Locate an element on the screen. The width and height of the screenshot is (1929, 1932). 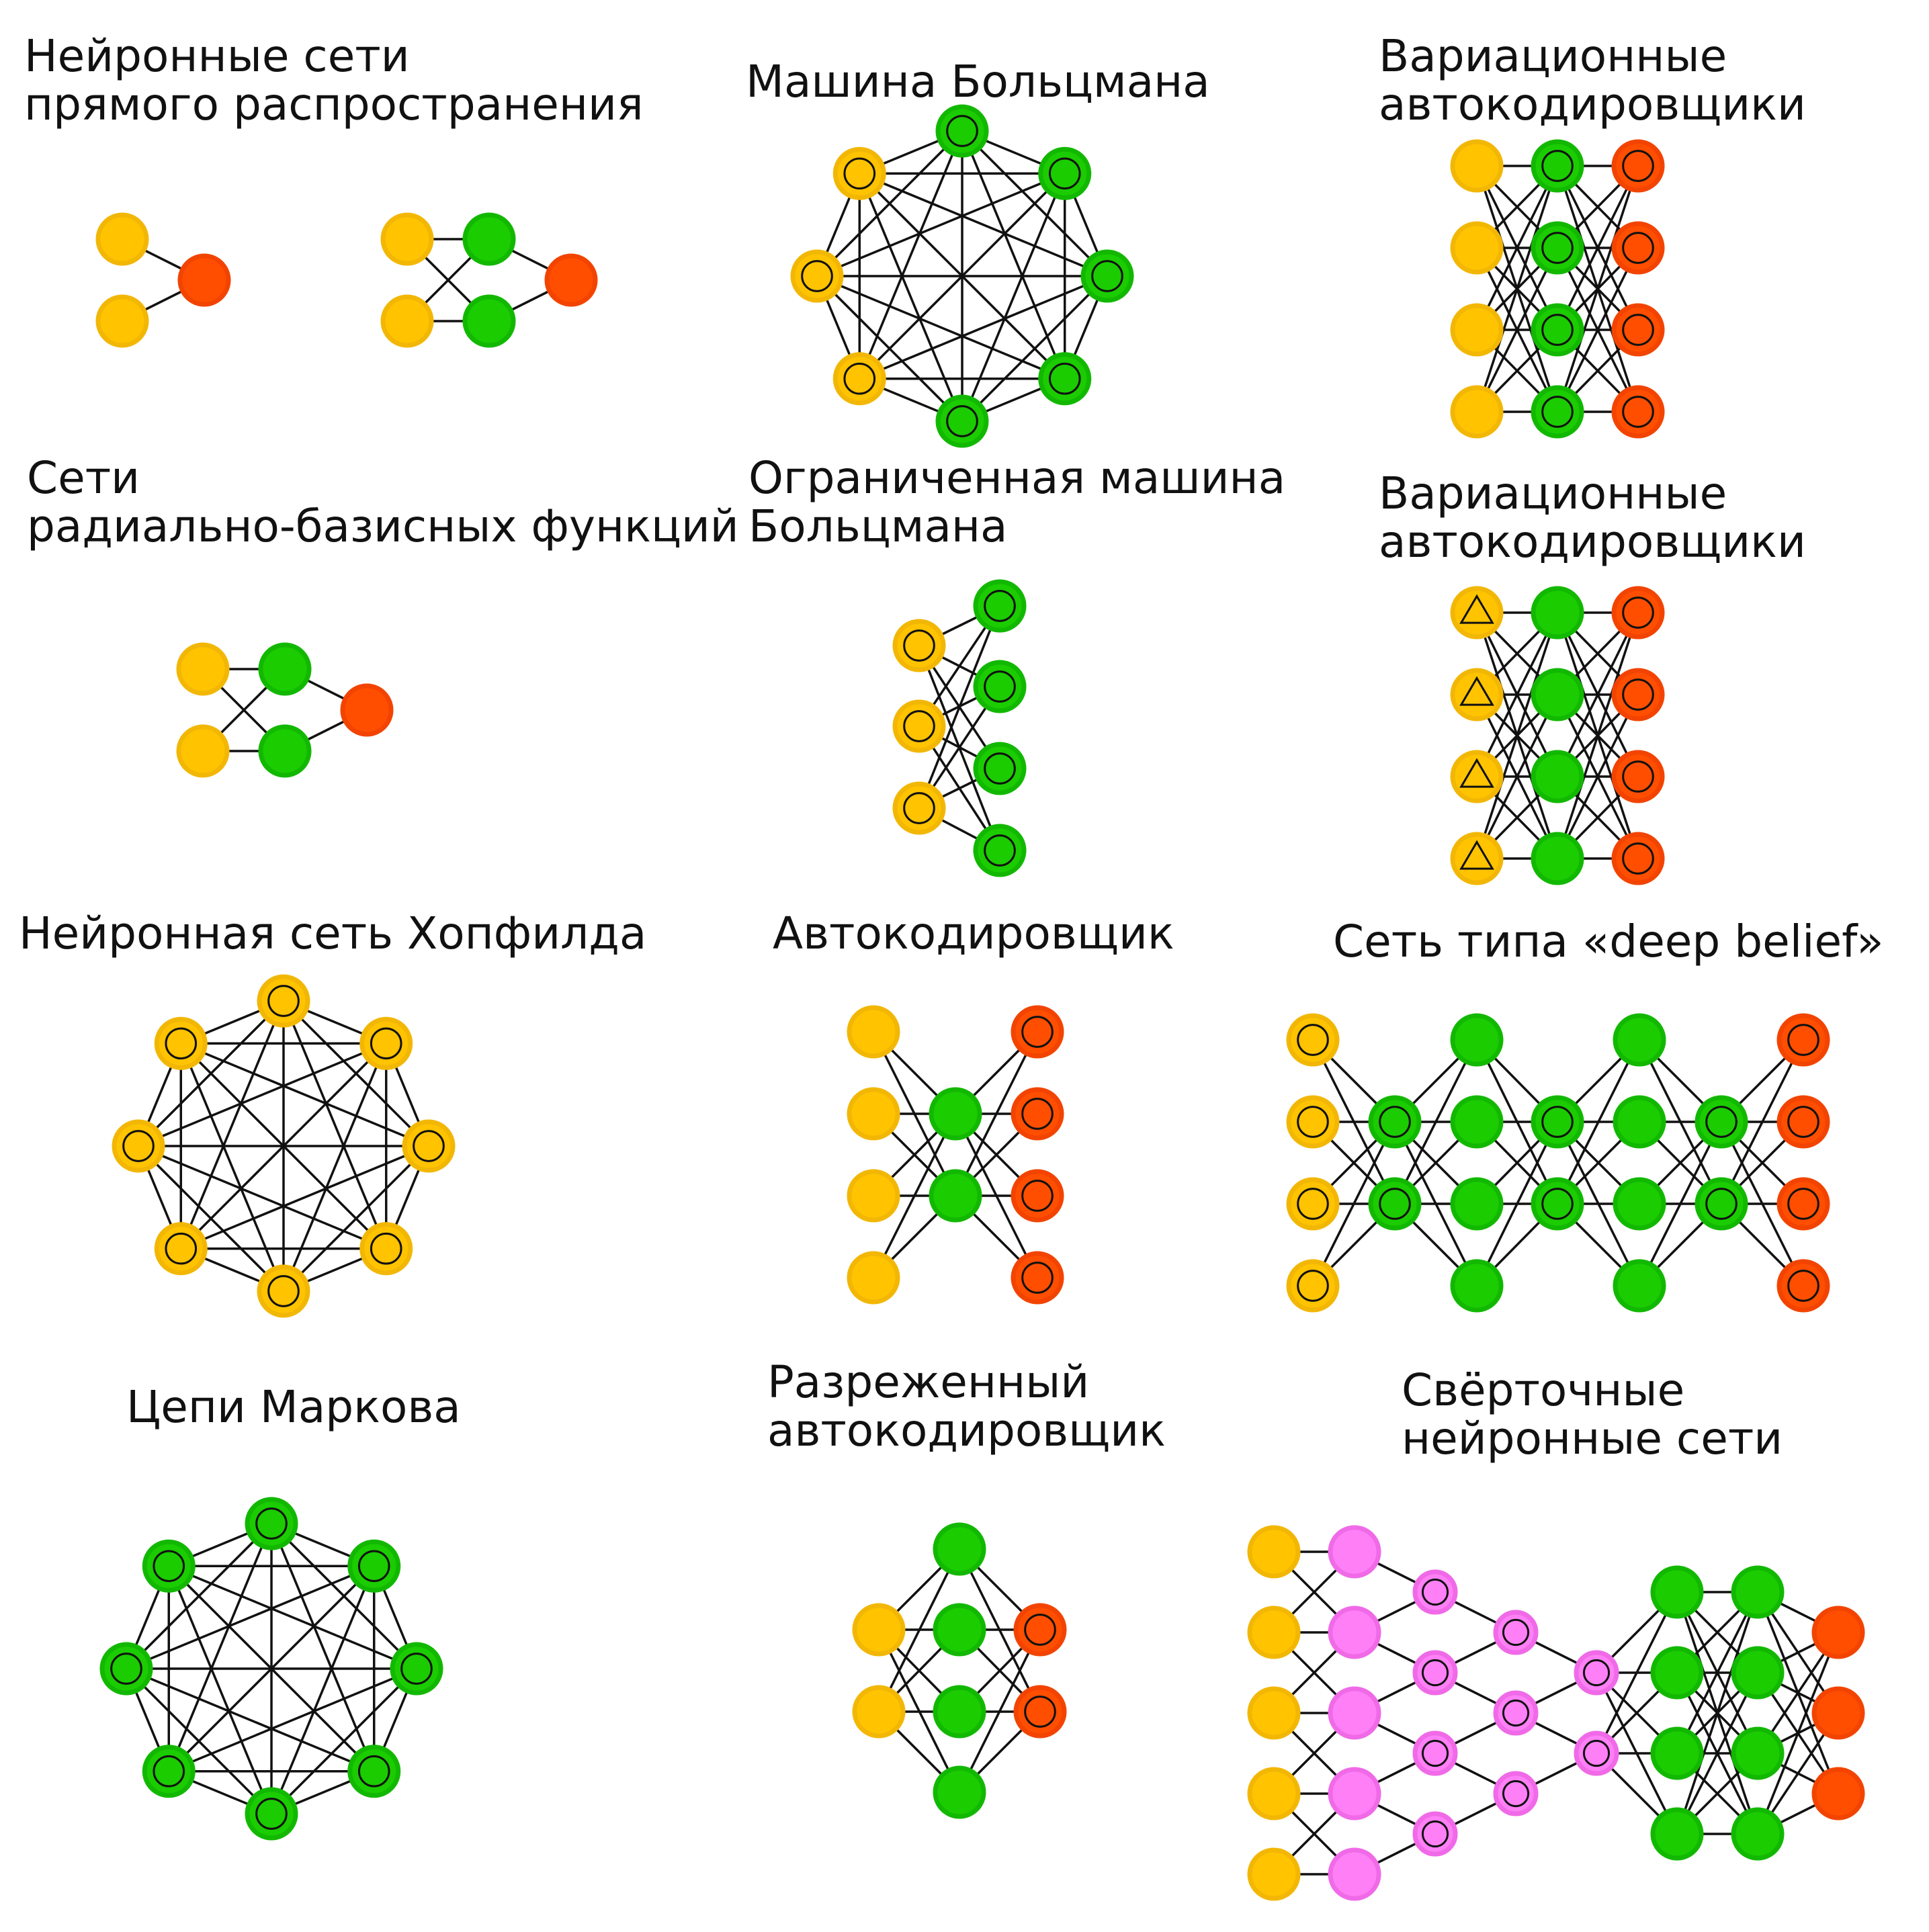
title-deep-belief-line-1: Сеть типа «deep belief» is located at coordinates (1608, 942).